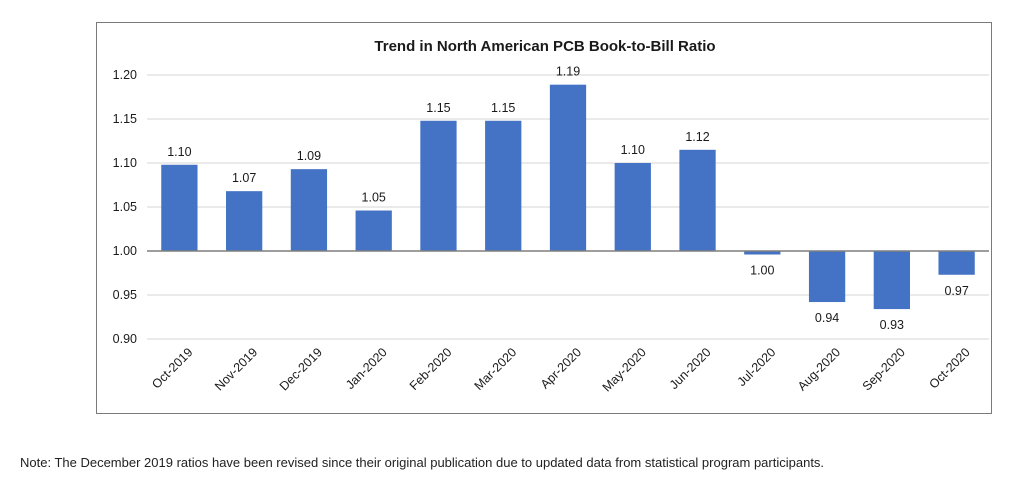 This screenshot has height=490, width=1036. Describe the element at coordinates (366, 368) in the screenshot. I see `x-tick-label: Jan-2020` at that location.